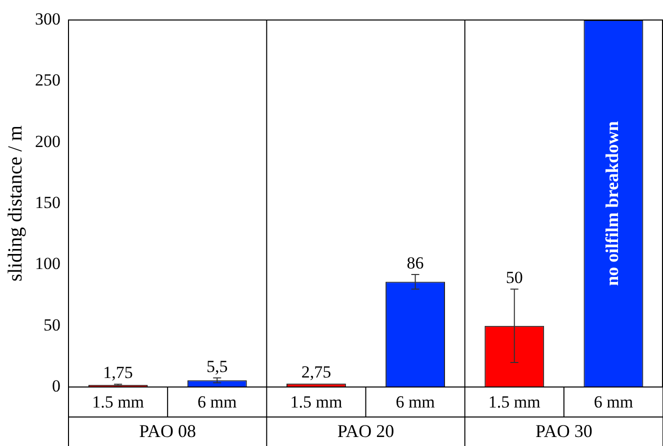  Describe the element at coordinates (52, 324) in the screenshot. I see `y-tick-label: 50` at that location.